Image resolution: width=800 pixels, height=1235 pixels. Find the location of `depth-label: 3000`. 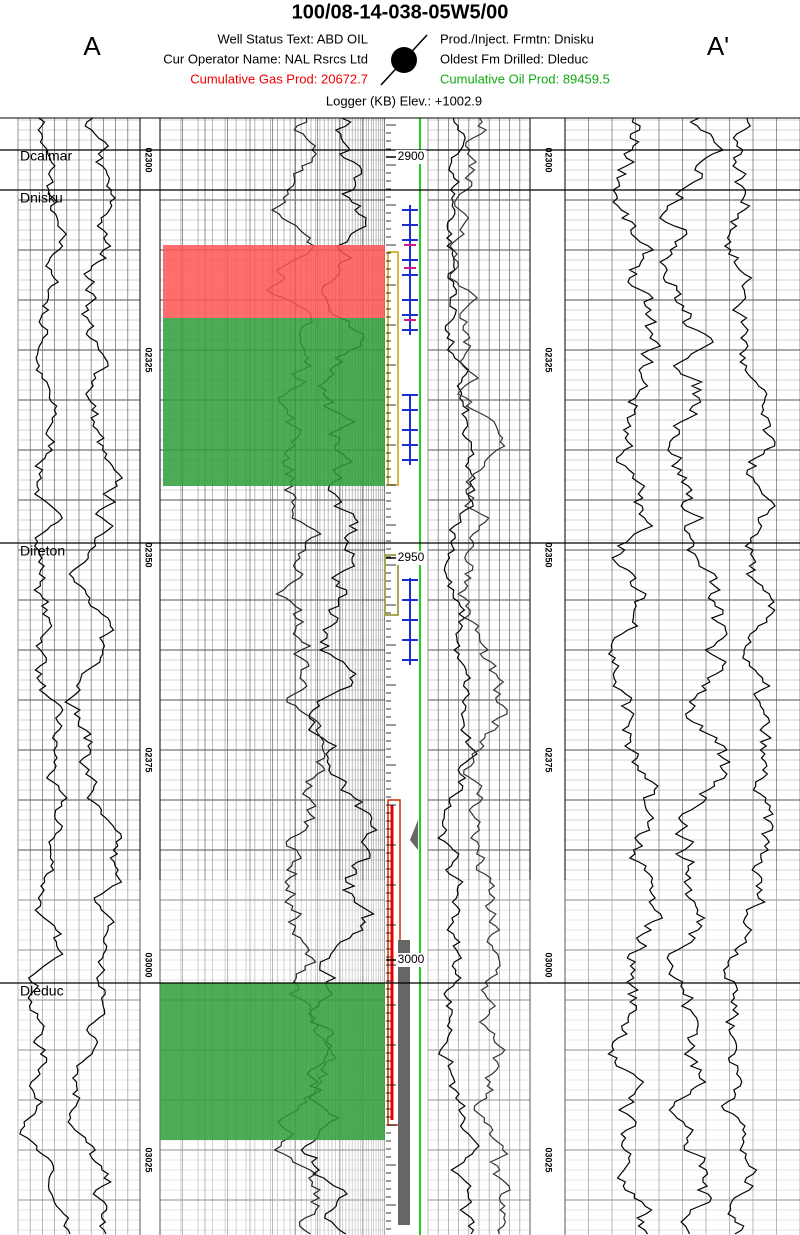

depth-label: 3000 is located at coordinates (411, 959).